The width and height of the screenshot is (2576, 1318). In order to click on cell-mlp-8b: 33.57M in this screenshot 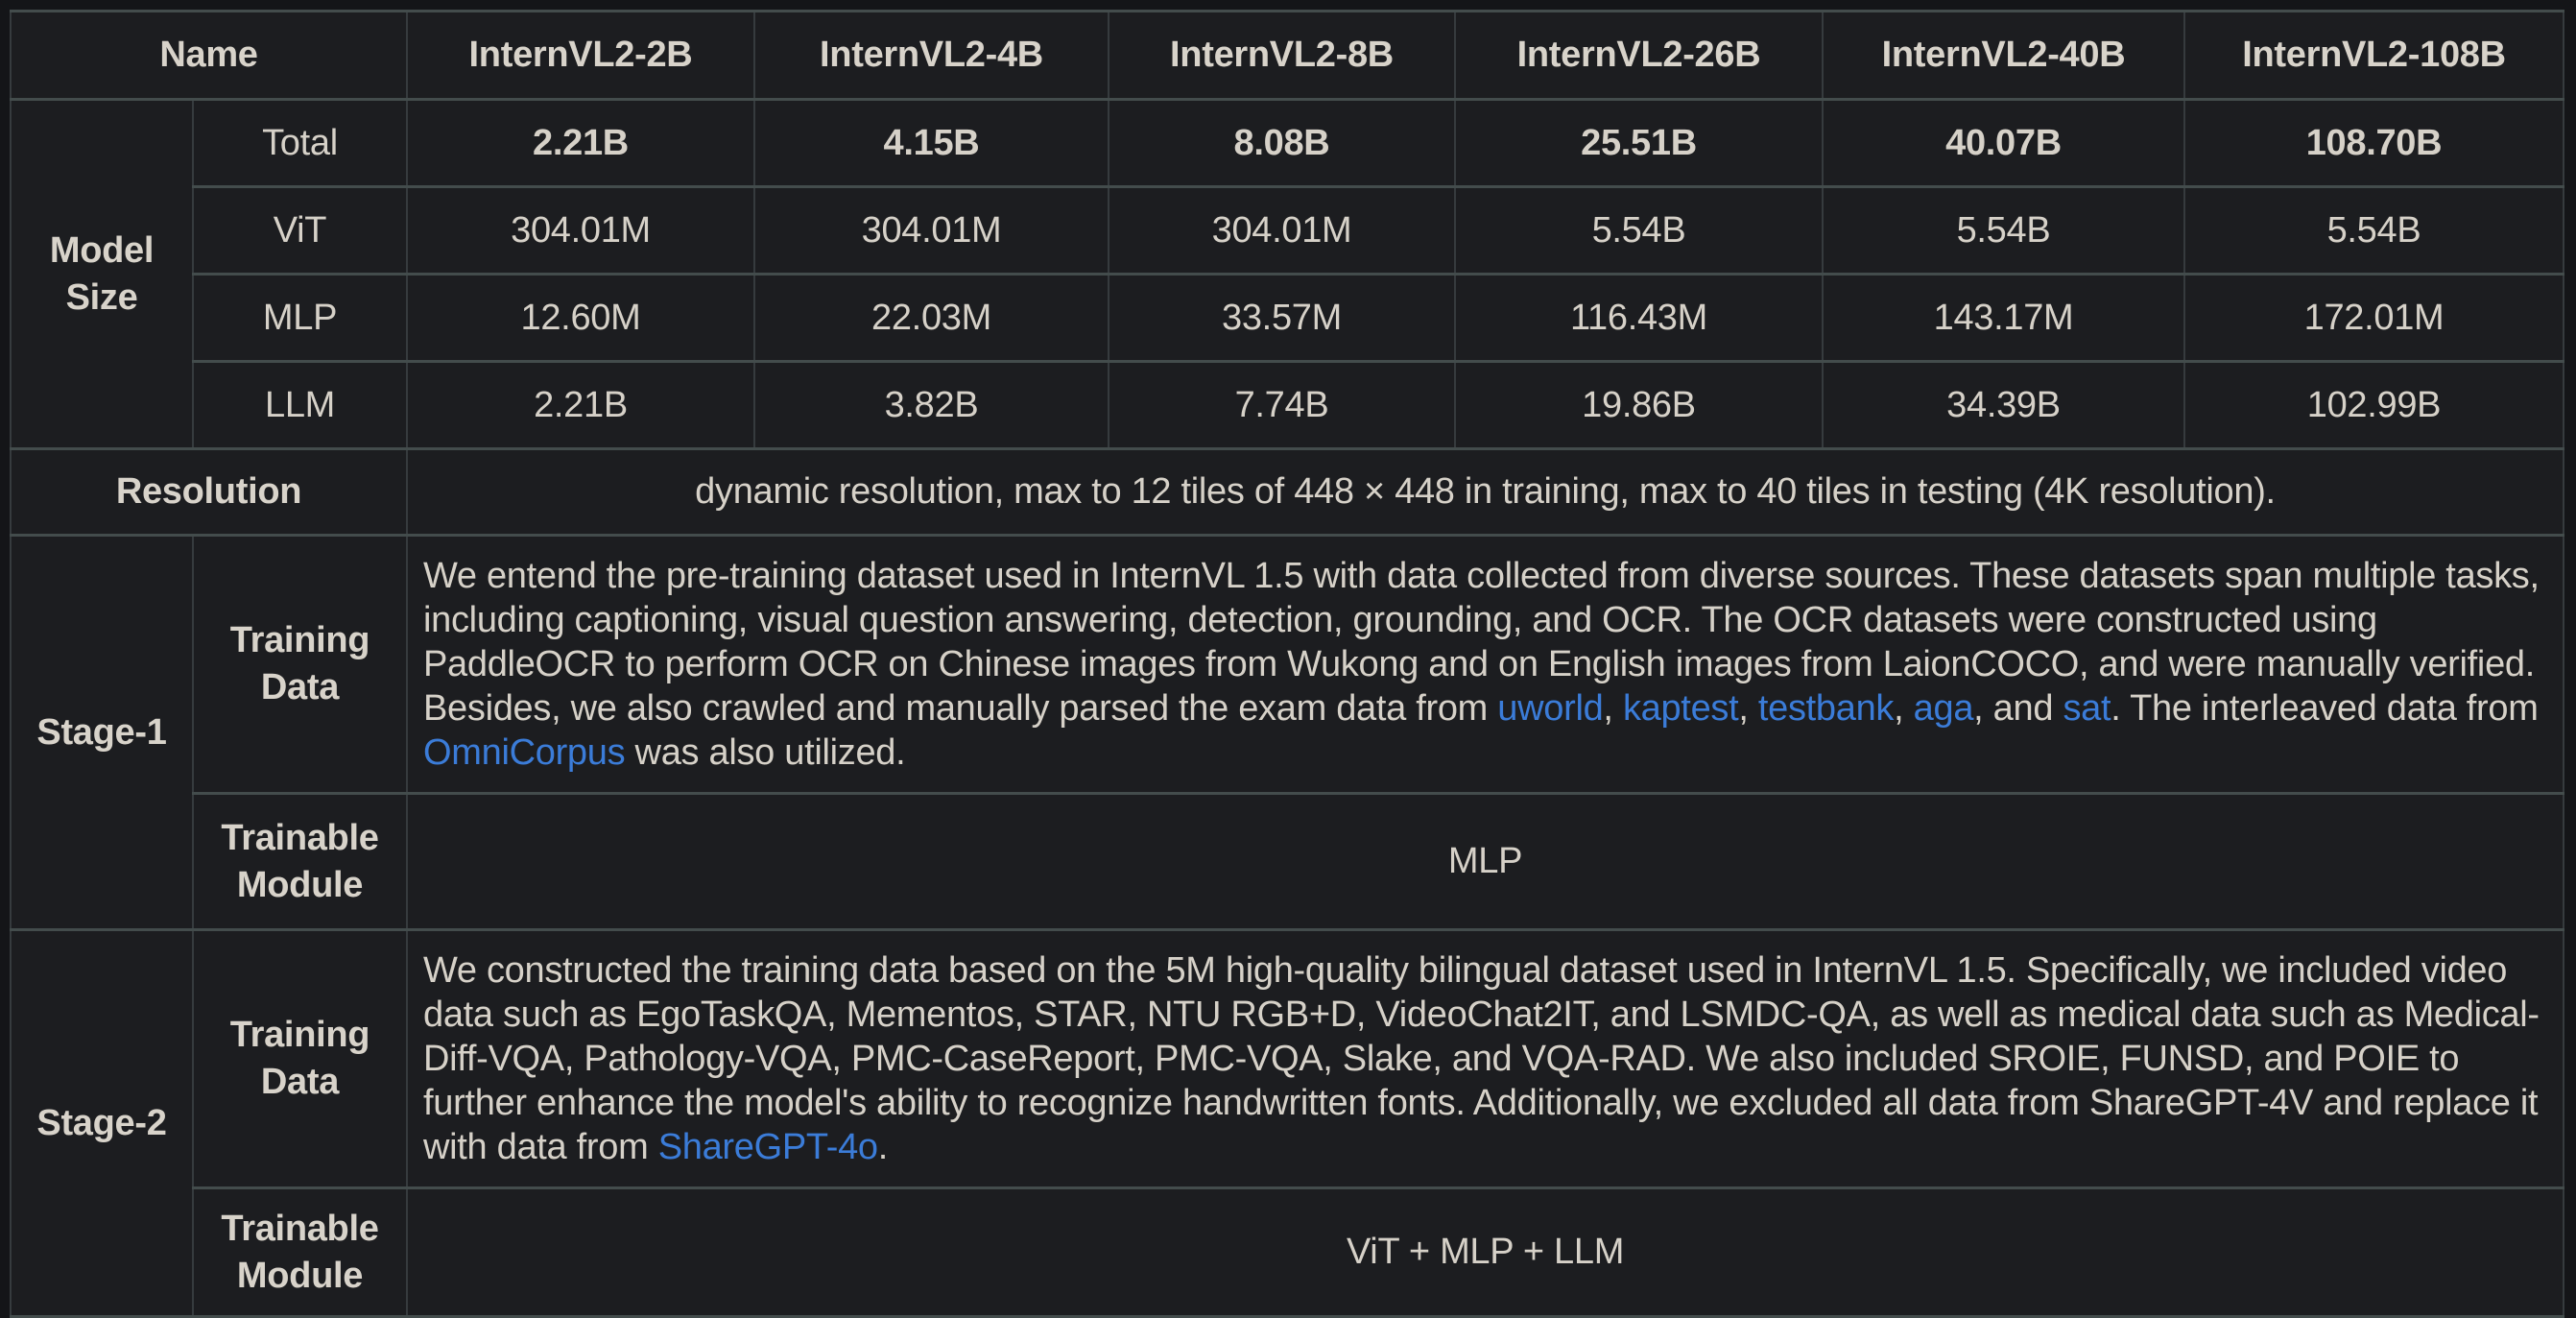, I will do `click(1282, 318)`.